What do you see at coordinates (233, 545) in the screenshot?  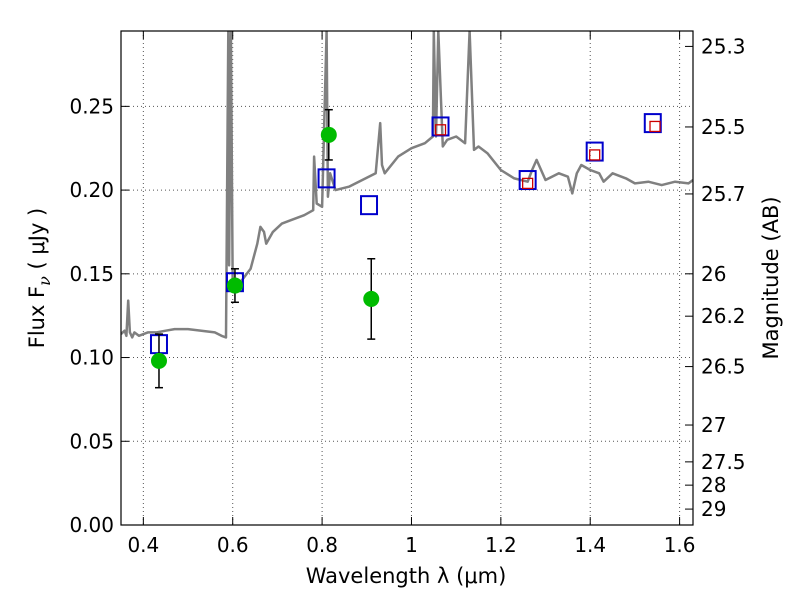 I see `x-tick-label: 0.6` at bounding box center [233, 545].